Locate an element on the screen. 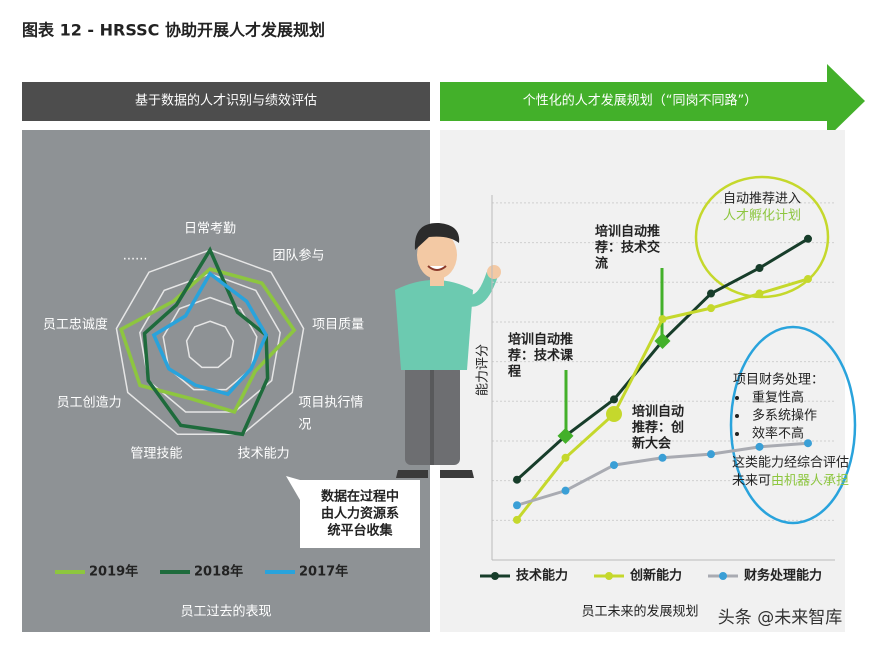 This screenshot has height=649, width=879. right-header-arrow is located at coordinates (652, 101).